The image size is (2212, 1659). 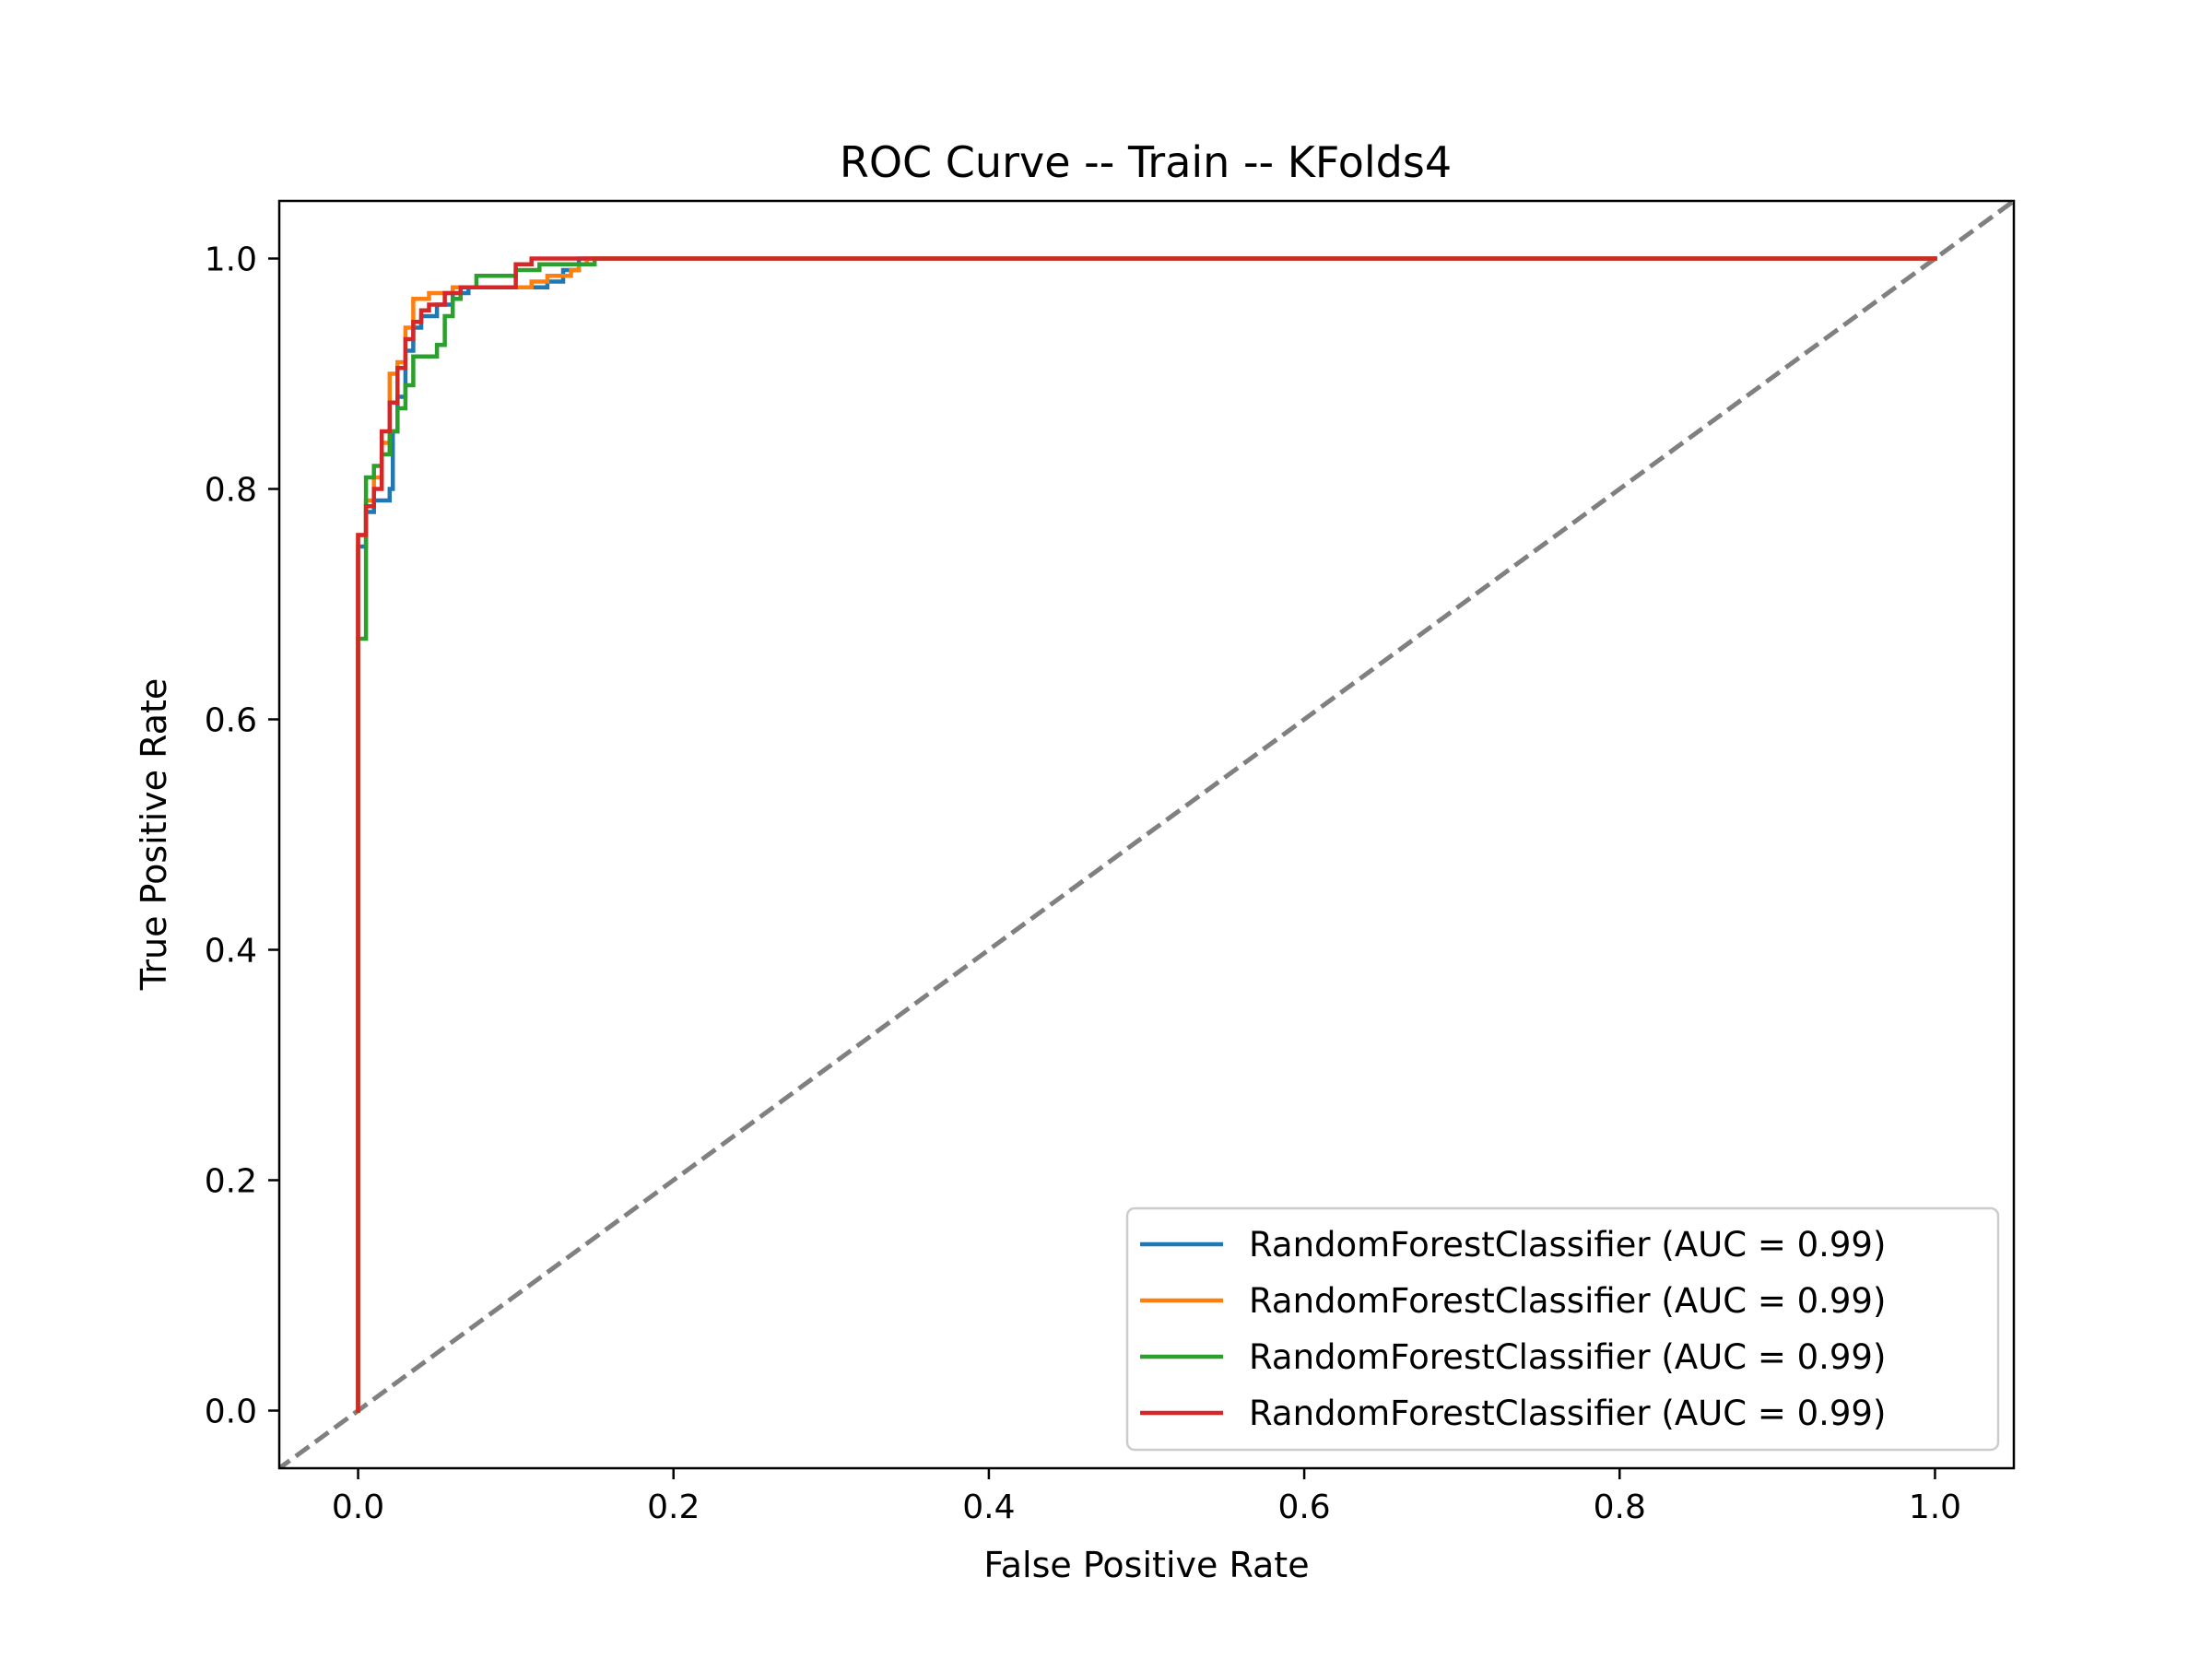 I want to click on legend-label-3: RandomForestClassifier (AUC = 0.99), so click(x=1567, y=1357).